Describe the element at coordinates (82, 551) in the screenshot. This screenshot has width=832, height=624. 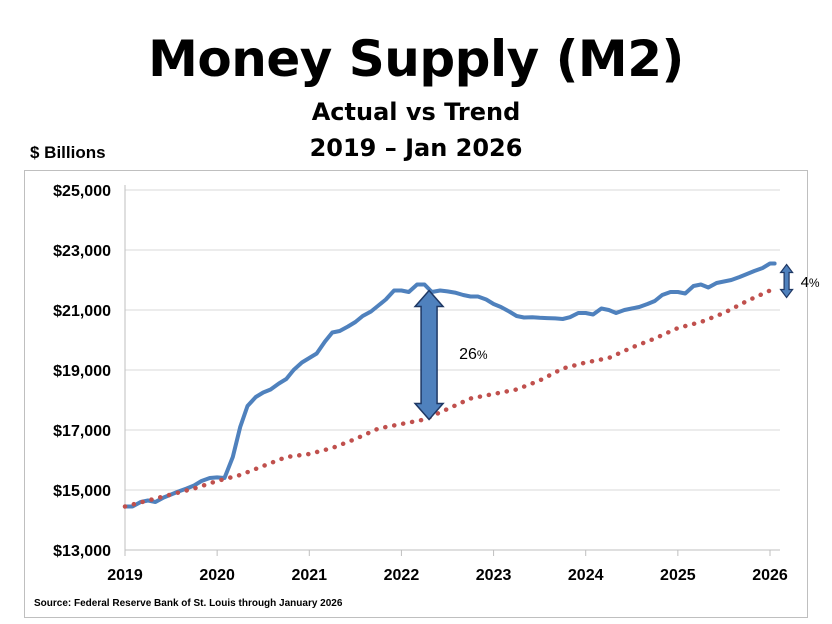
I see `y-tick-label: $13,000` at that location.